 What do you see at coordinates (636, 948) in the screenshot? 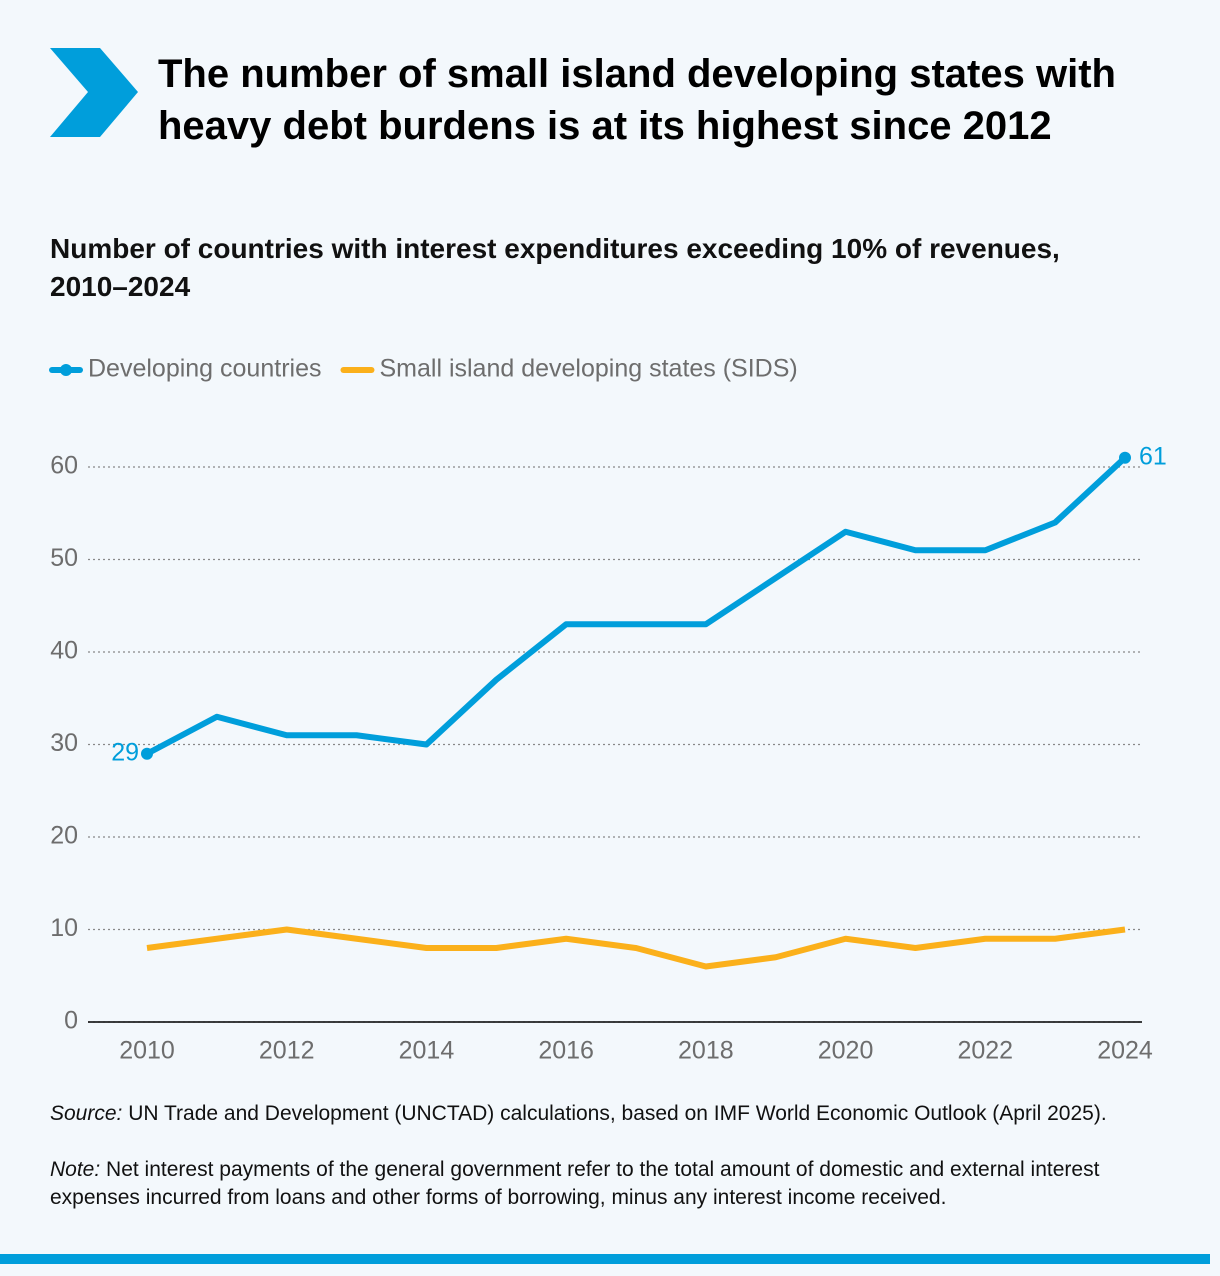
I see `series-line` at bounding box center [636, 948].